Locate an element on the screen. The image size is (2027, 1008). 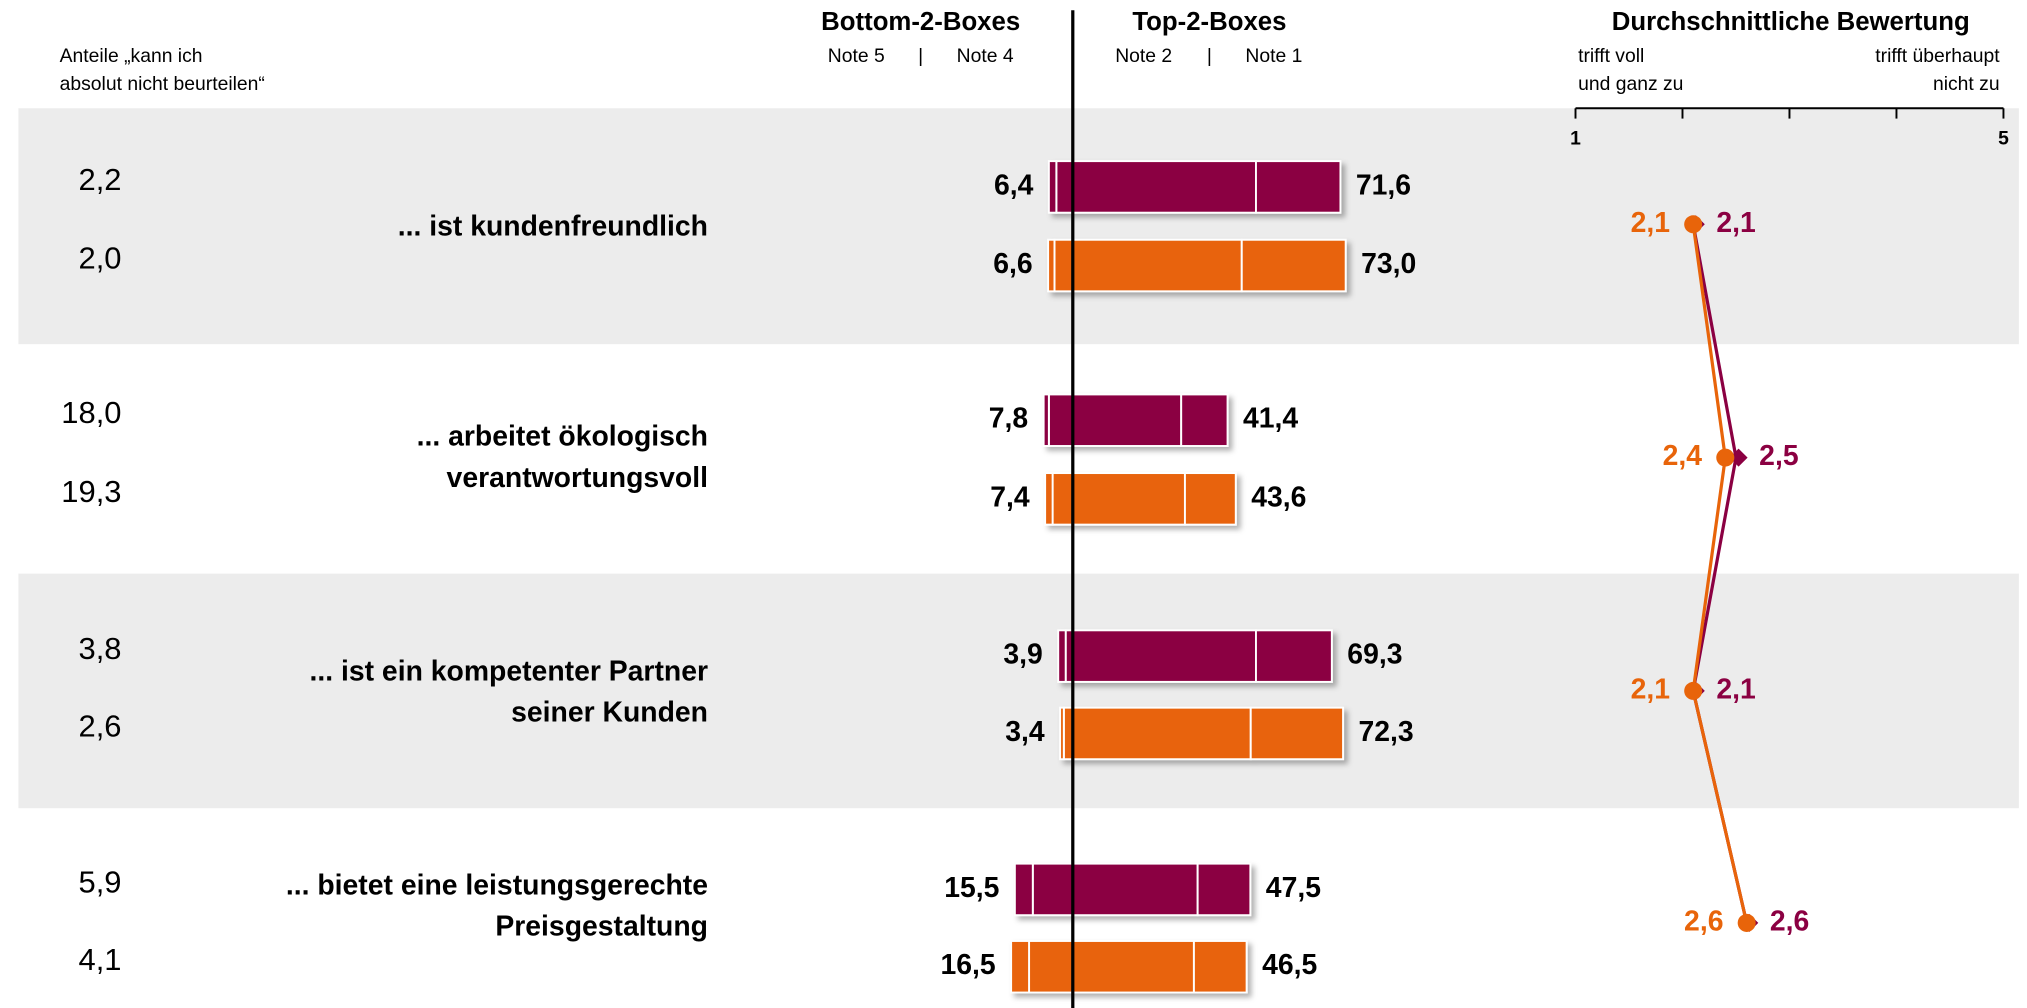
bottom-value-label: 15,5 is located at coordinates (971, 888).